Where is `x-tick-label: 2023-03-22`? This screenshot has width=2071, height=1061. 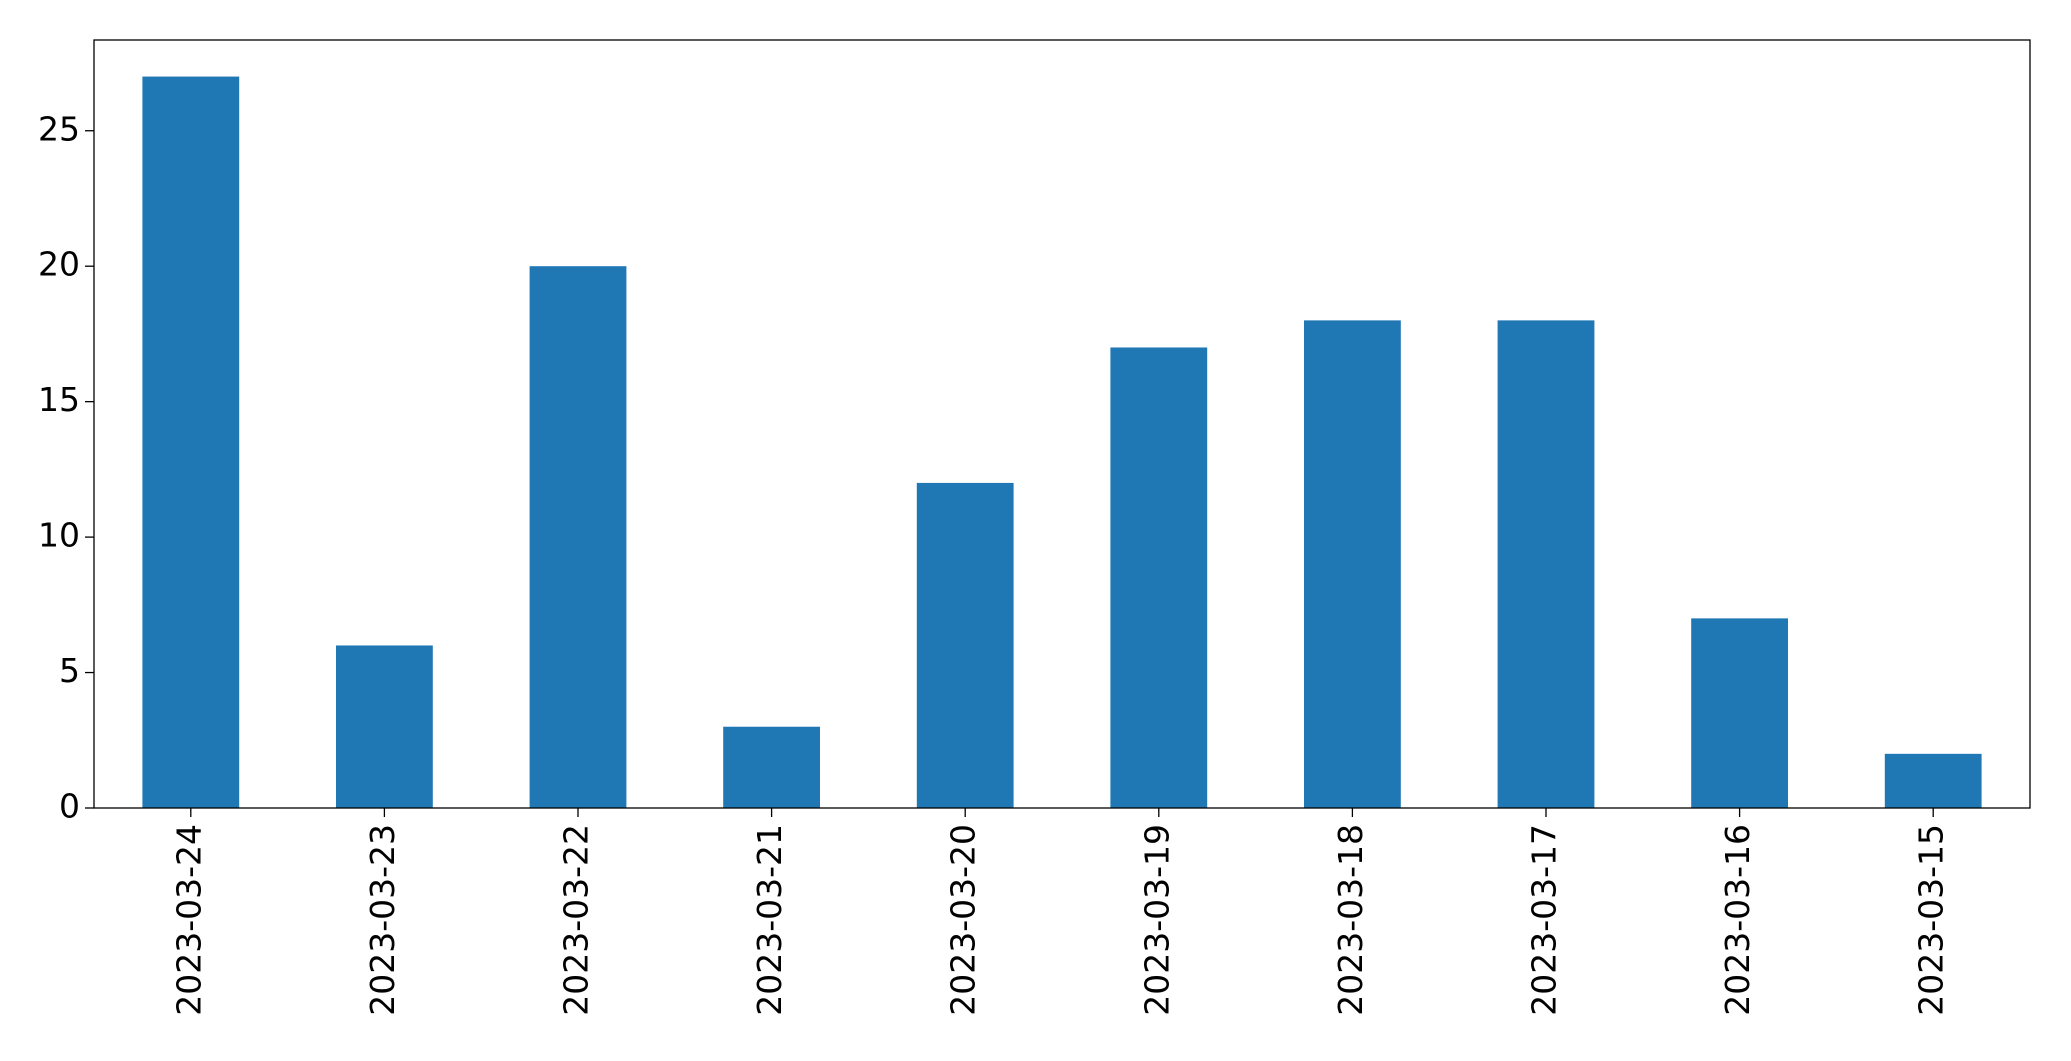 x-tick-label: 2023-03-22 is located at coordinates (576, 920).